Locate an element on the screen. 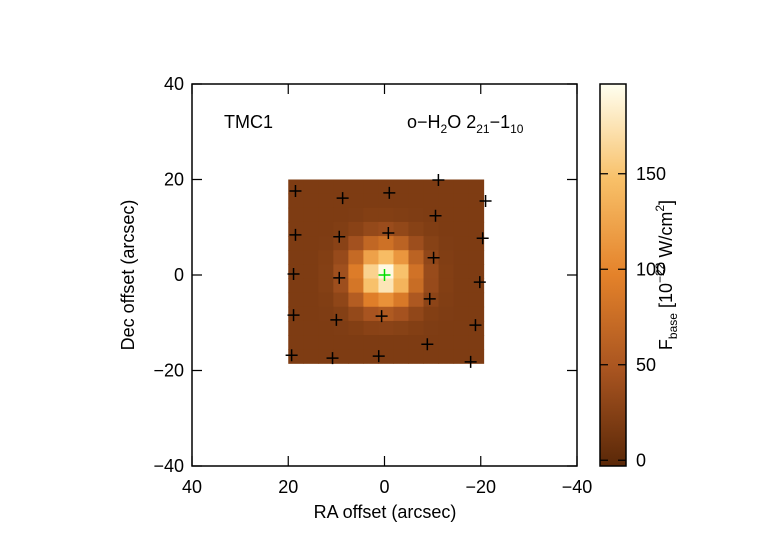 This screenshot has height=555, width=770. text-part: −1 is located at coordinates (500, 122).